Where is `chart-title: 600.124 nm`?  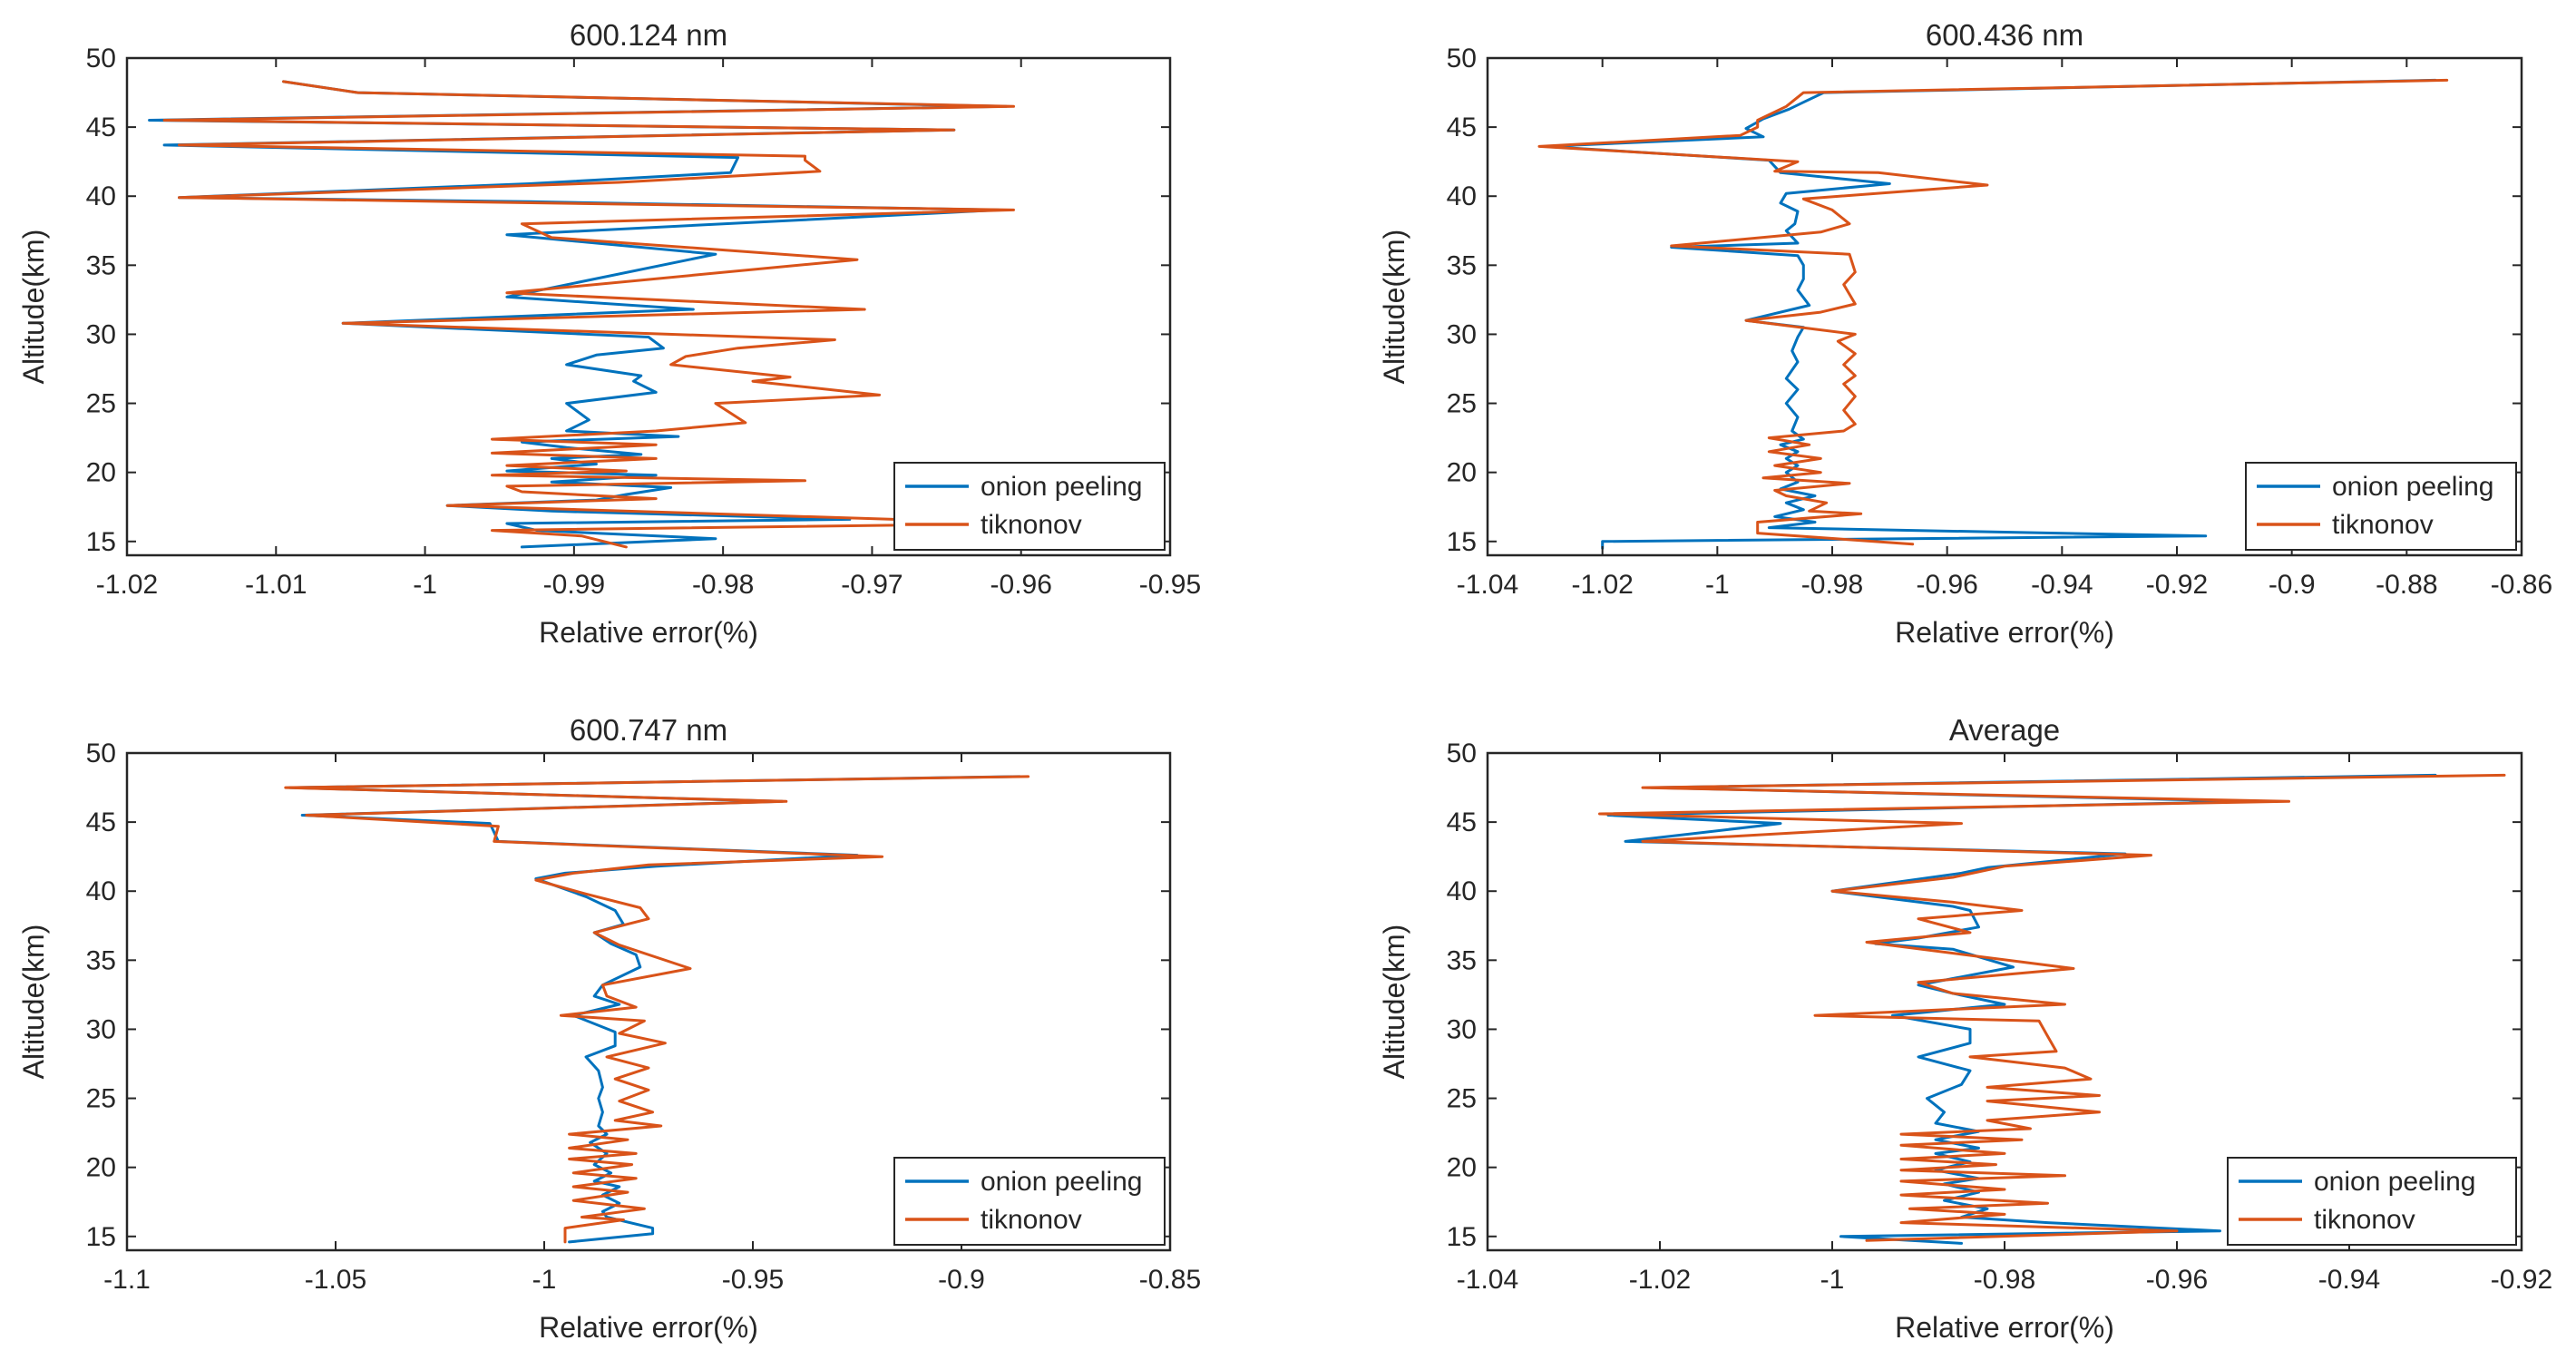
chart-title: 600.124 nm is located at coordinates (648, 35).